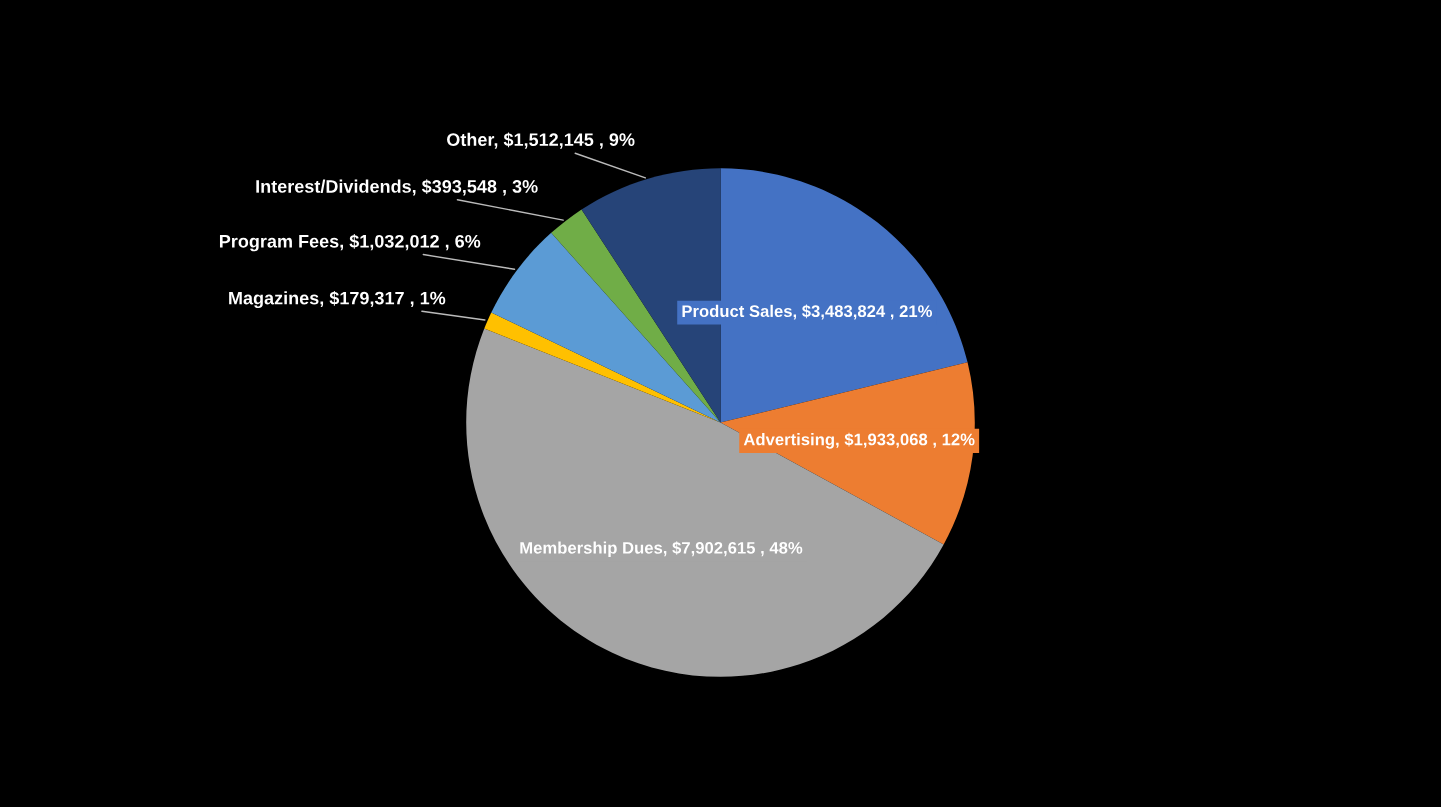 The image size is (1441, 807). I want to click on slice-label: Program Fees, $1,032,012 , 6%, so click(350, 243).